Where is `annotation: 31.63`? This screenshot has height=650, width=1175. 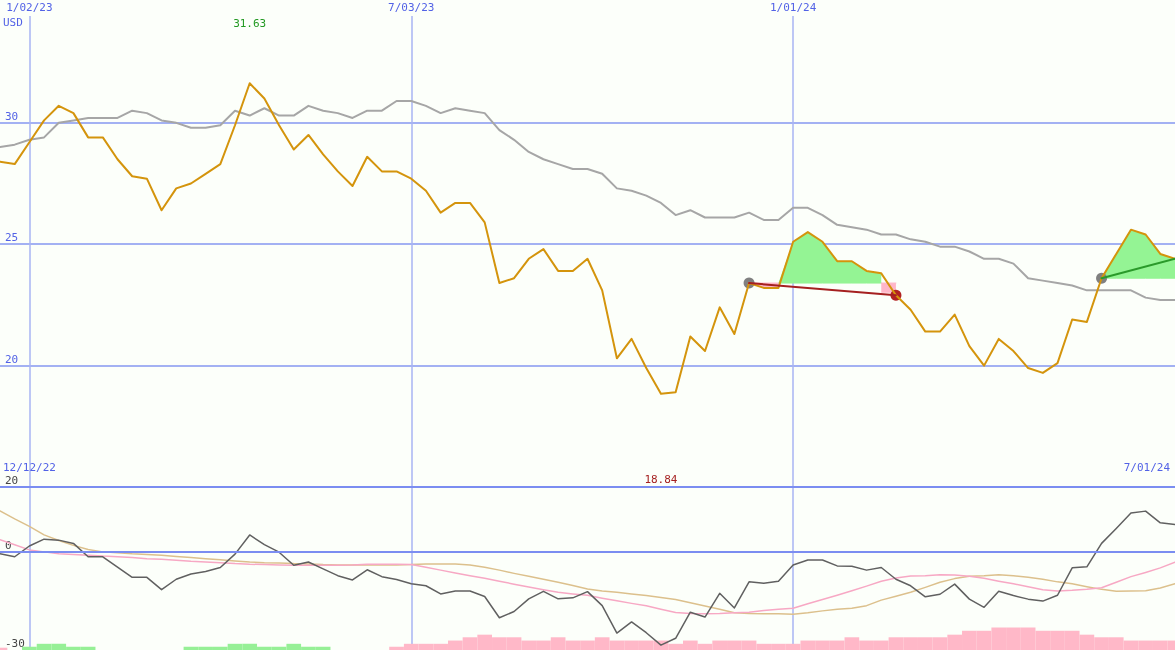
annotation: 31.63 is located at coordinates (250, 23).